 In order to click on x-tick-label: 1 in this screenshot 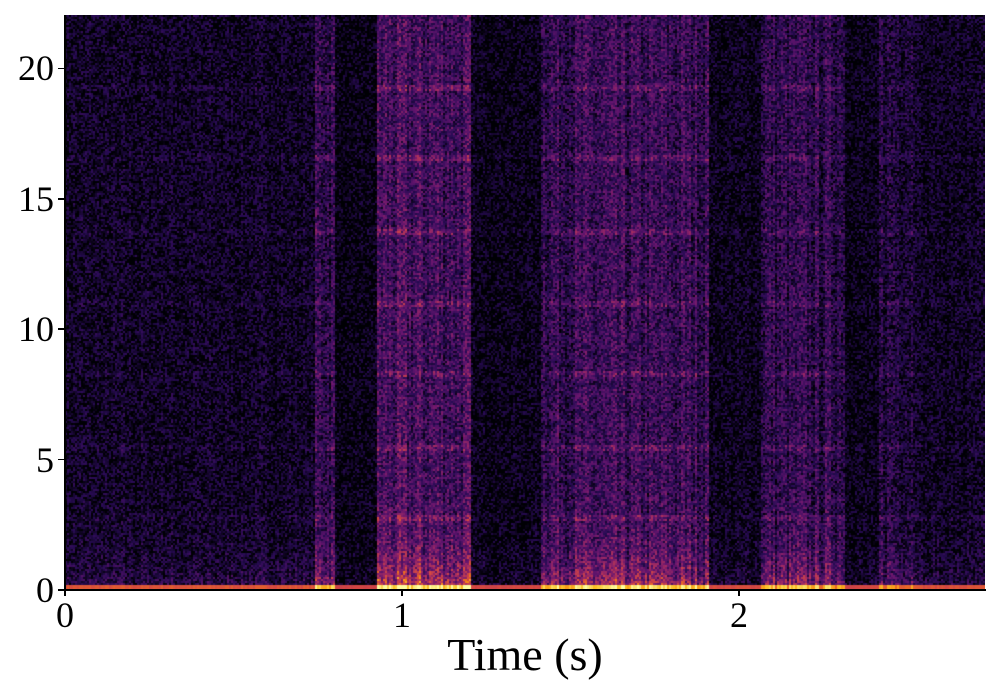, I will do `click(401, 615)`.